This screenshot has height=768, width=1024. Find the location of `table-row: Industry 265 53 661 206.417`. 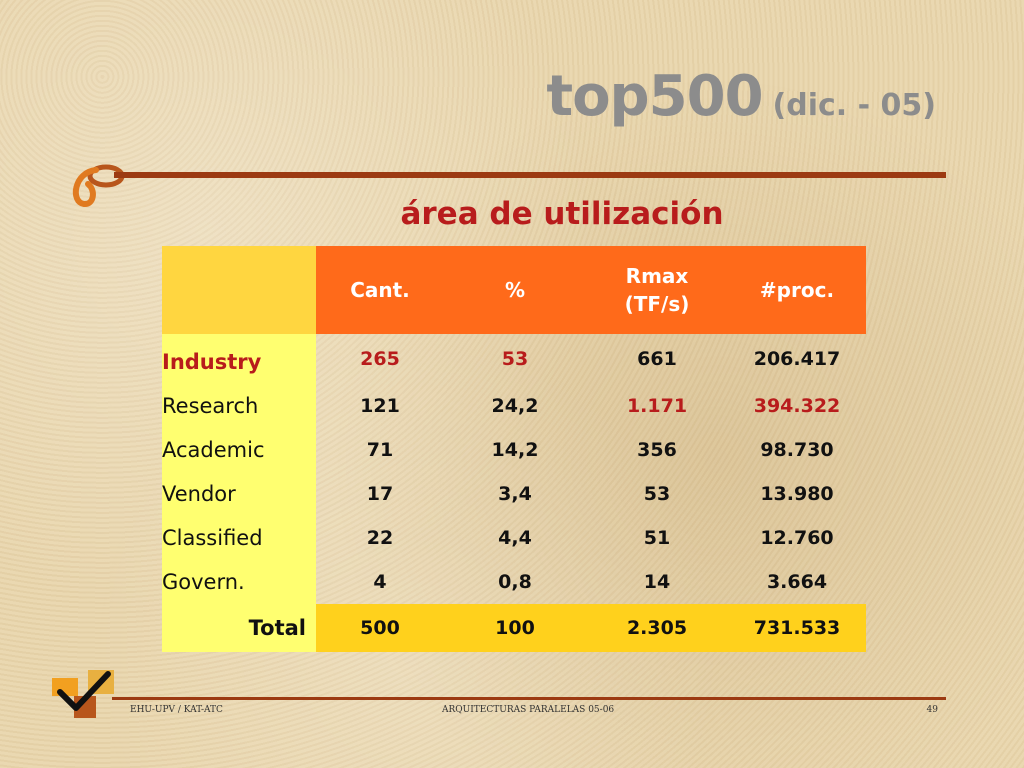

table-row: Industry 265 53 661 206.417 is located at coordinates (514, 359).